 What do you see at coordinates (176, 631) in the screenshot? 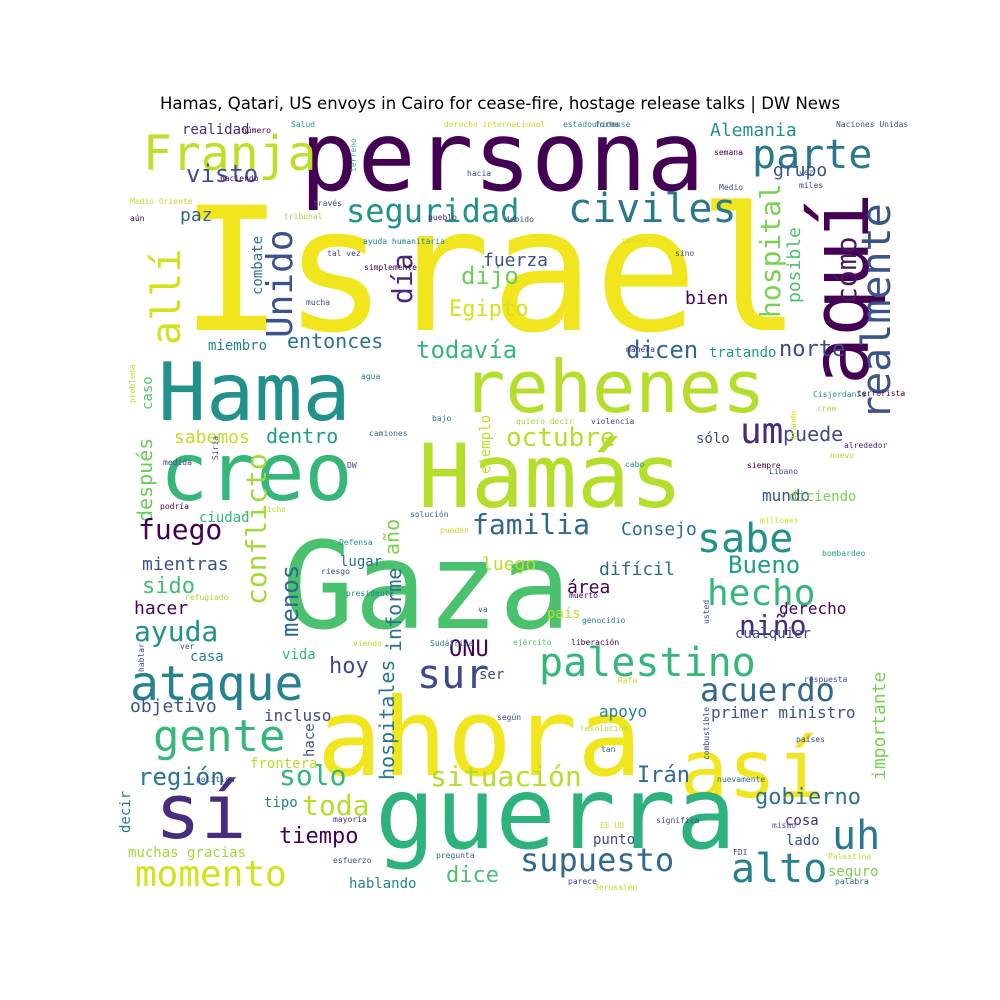
I see `word-ayuda: ayuda` at bounding box center [176, 631].